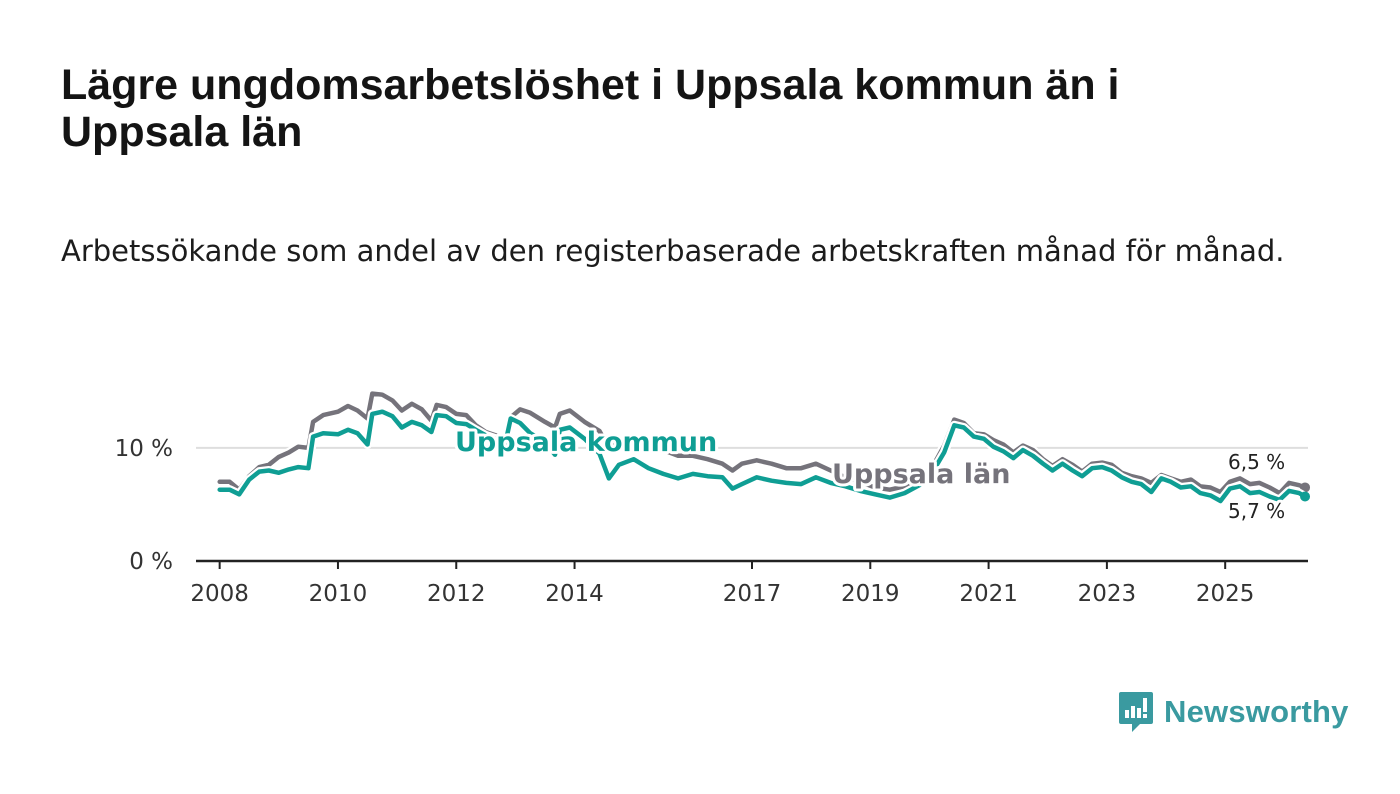 The width and height of the screenshot is (1400, 794). I want to click on y-tick-label-1: 10 %, so click(144, 449).